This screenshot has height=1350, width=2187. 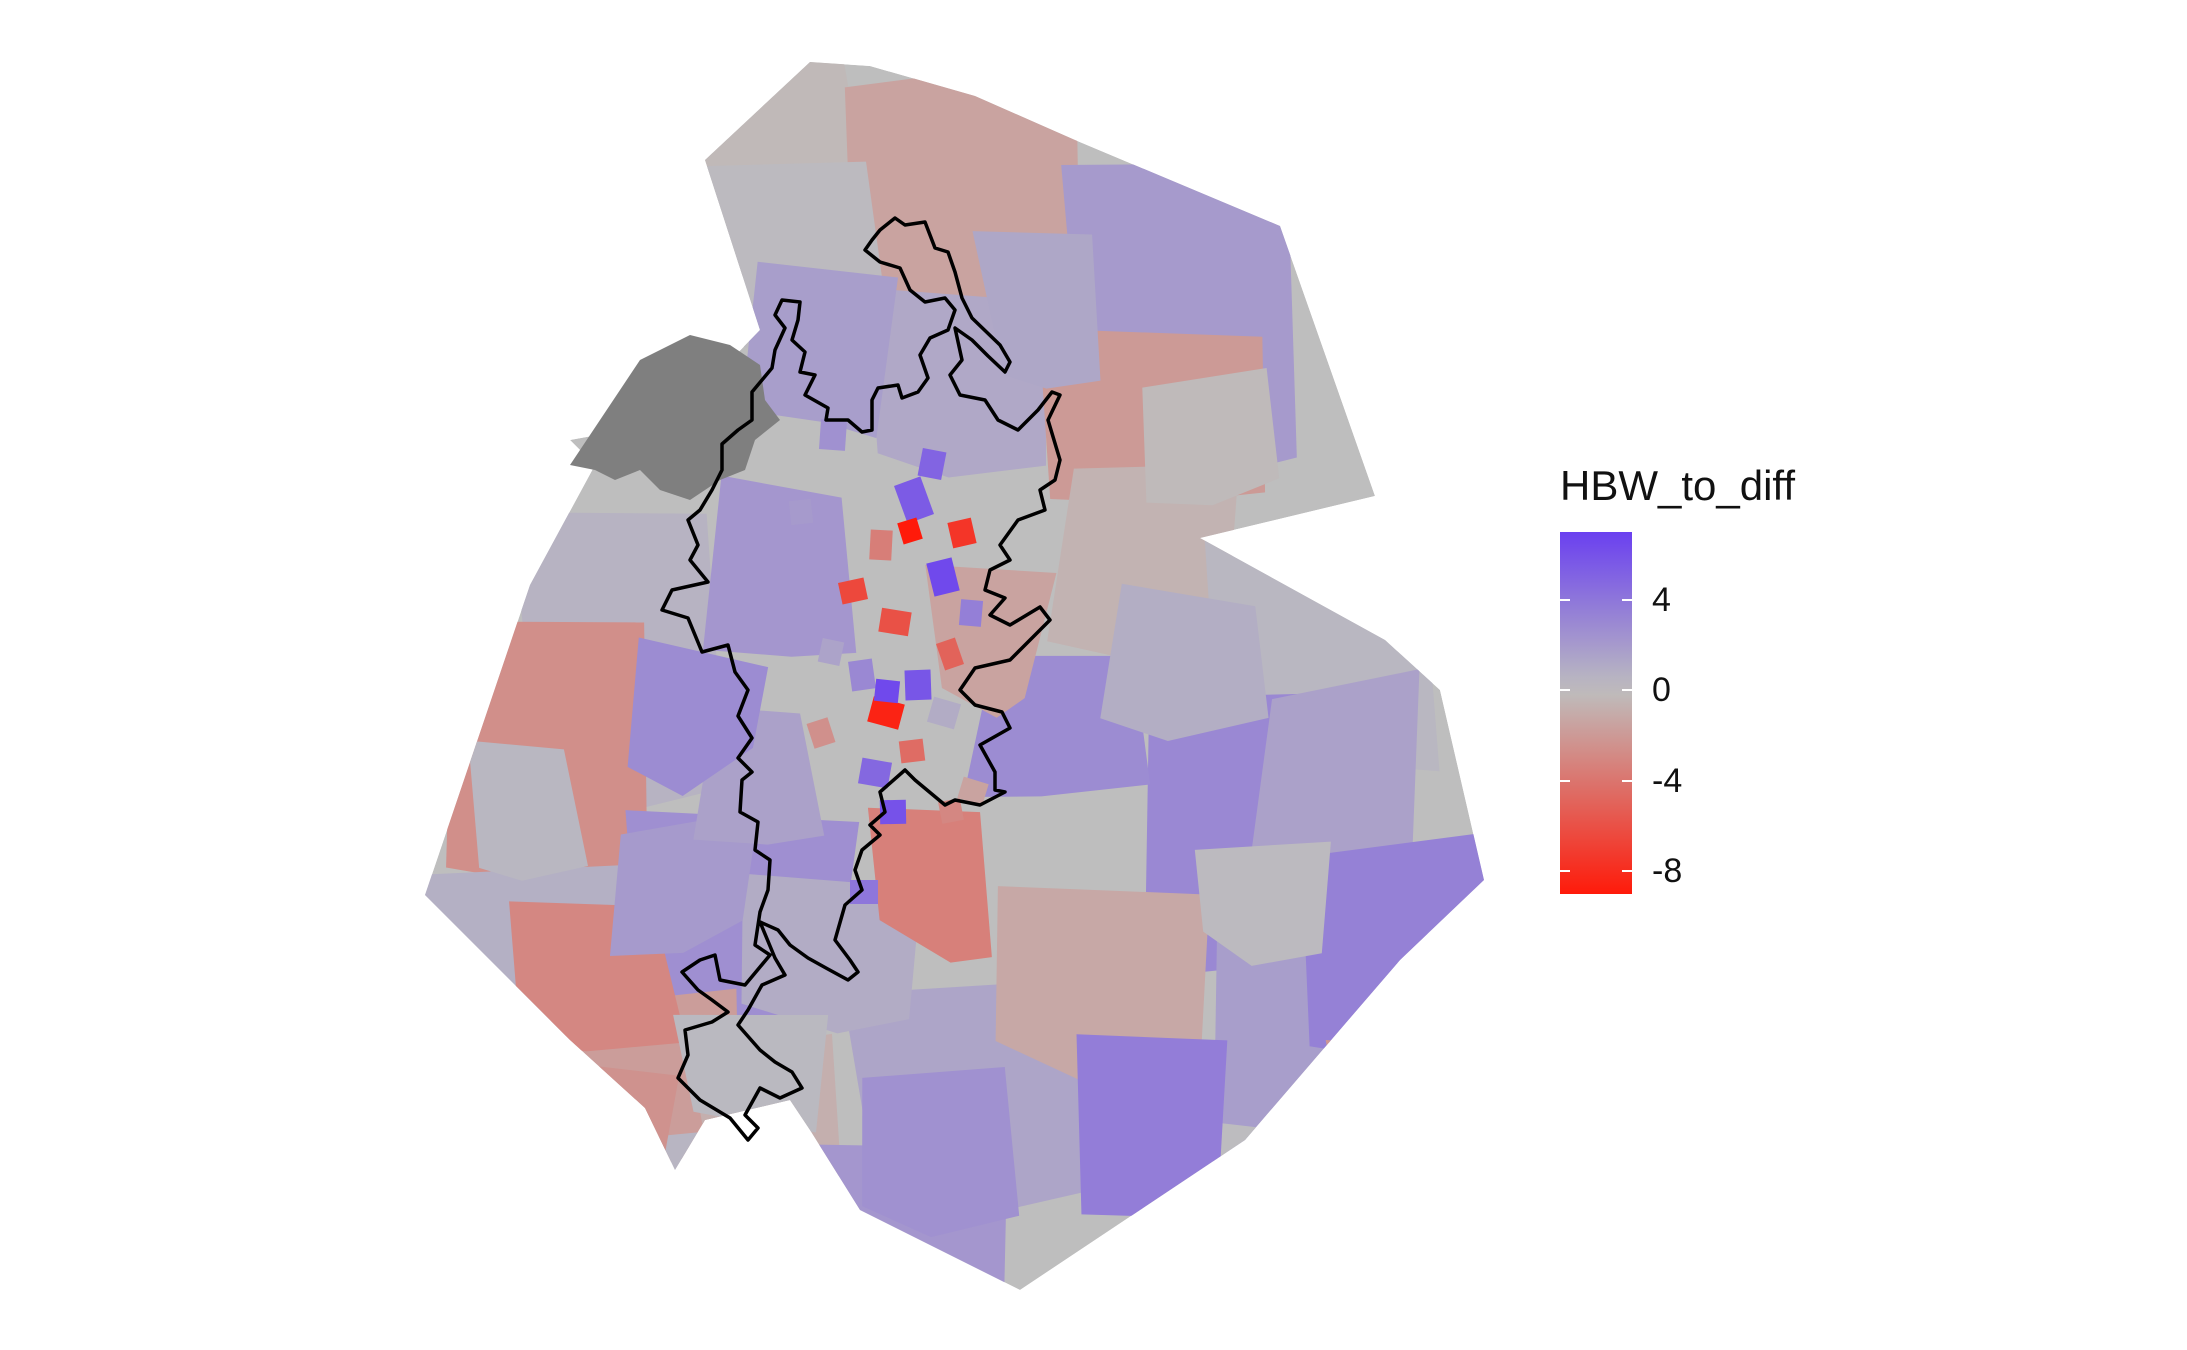 I want to click on legend-title: HBW_to_diff, so click(x=1677, y=485).